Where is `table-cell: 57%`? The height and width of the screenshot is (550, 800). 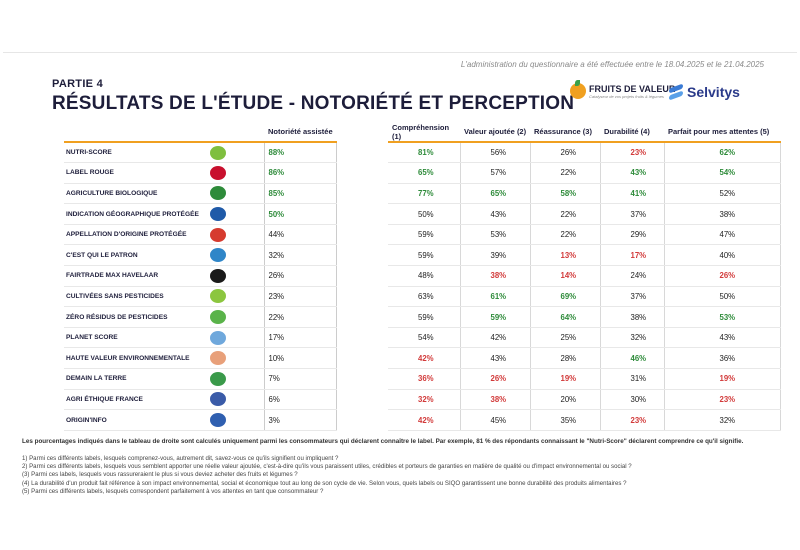
table-cell: 57% is located at coordinates (495, 173).